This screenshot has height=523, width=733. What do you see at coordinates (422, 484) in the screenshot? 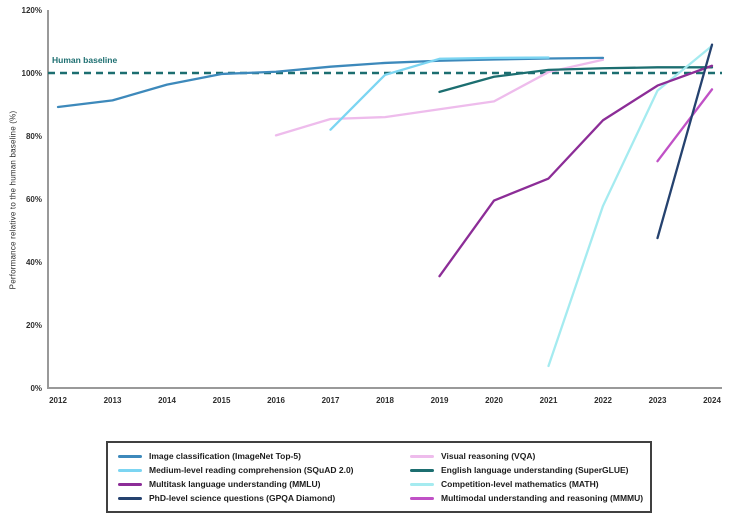
I see `legend-swatch-math` at bounding box center [422, 484].